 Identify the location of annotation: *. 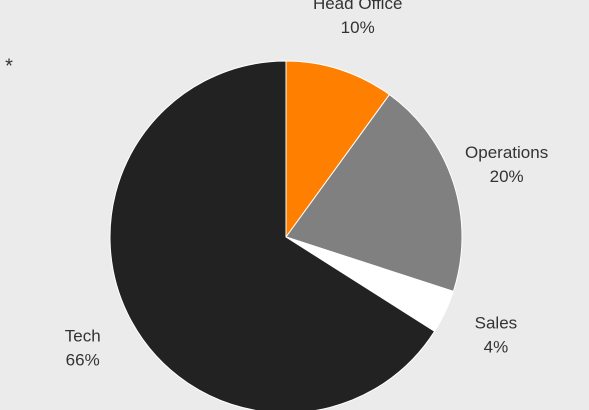
(9, 66).